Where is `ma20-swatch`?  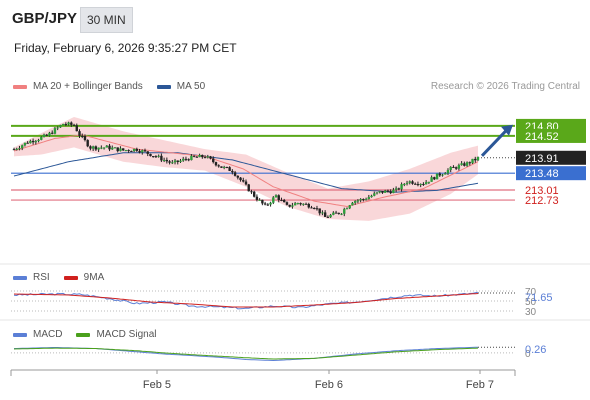 ma20-swatch is located at coordinates (20, 86).